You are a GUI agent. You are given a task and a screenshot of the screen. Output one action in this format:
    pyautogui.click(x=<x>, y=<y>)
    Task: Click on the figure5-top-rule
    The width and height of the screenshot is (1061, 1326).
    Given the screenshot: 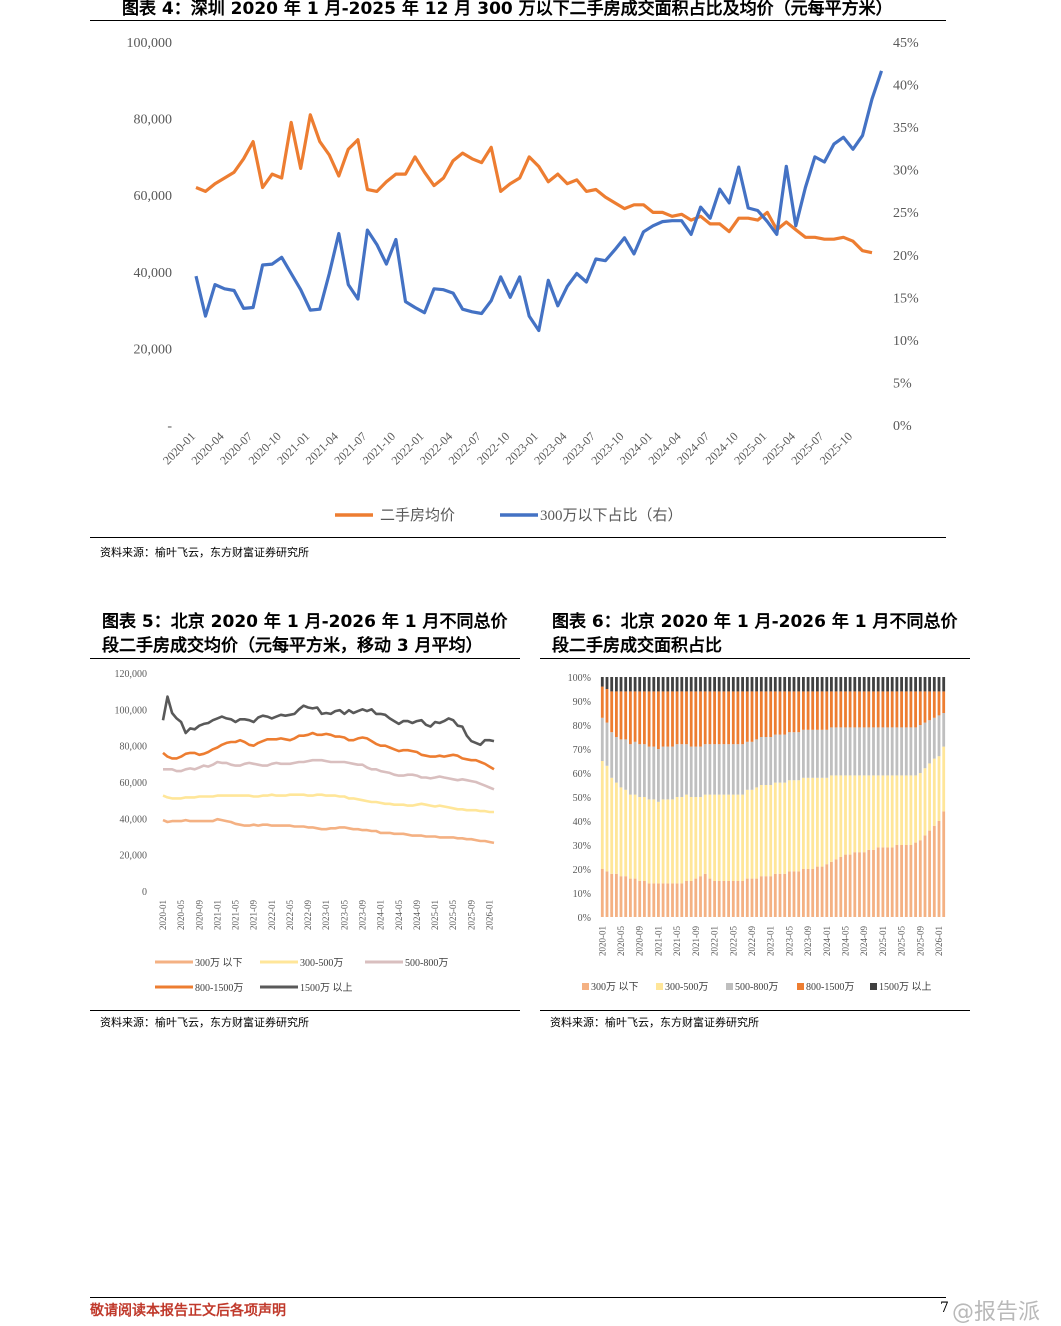 What is the action you would take?
    pyautogui.click(x=305, y=658)
    